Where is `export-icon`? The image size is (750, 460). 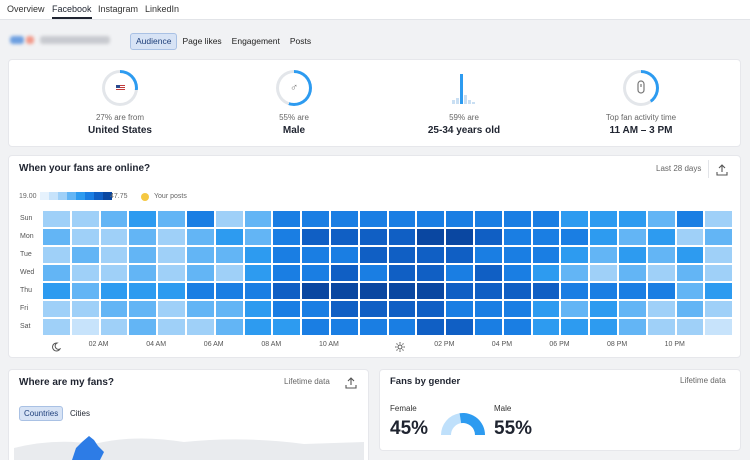 export-icon is located at coordinates (722, 169).